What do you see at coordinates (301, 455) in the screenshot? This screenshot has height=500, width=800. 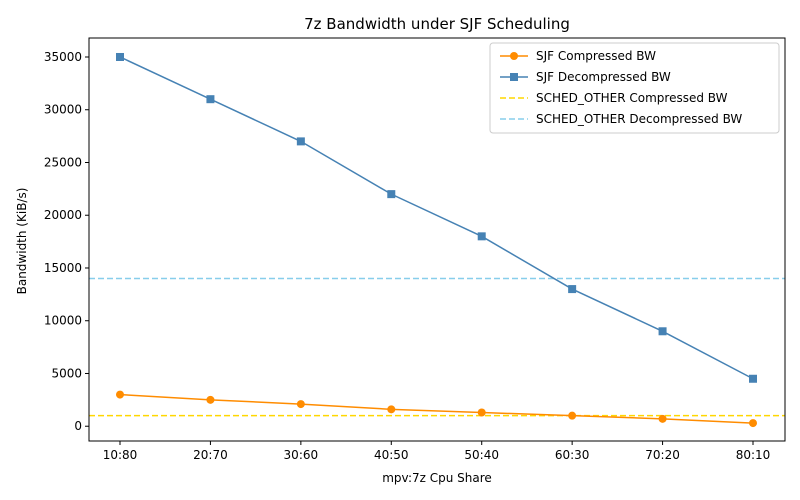 I see `x-tick-label: 30:60` at bounding box center [301, 455].